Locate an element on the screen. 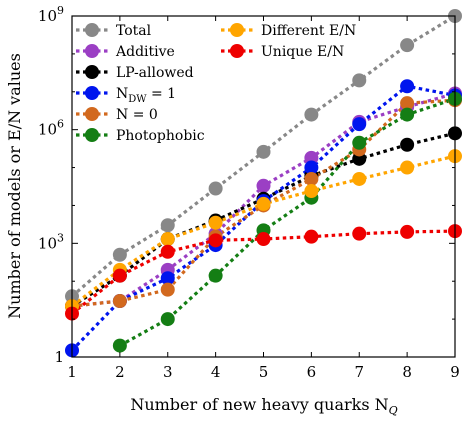  x-tick-label: 1 is located at coordinates (72, 372).